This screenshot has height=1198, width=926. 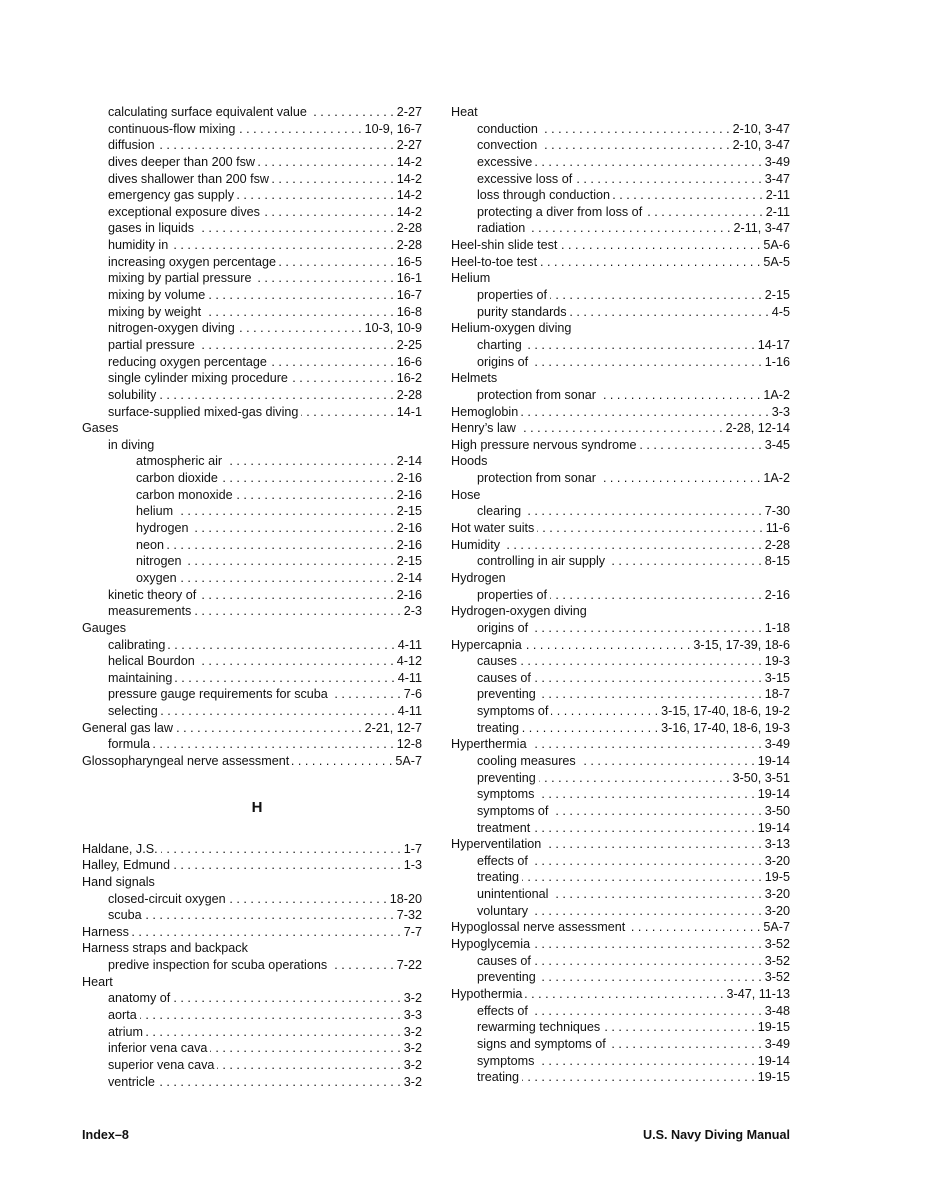 What do you see at coordinates (140, 677) in the screenshot?
I see `entry-term: maintaining` at bounding box center [140, 677].